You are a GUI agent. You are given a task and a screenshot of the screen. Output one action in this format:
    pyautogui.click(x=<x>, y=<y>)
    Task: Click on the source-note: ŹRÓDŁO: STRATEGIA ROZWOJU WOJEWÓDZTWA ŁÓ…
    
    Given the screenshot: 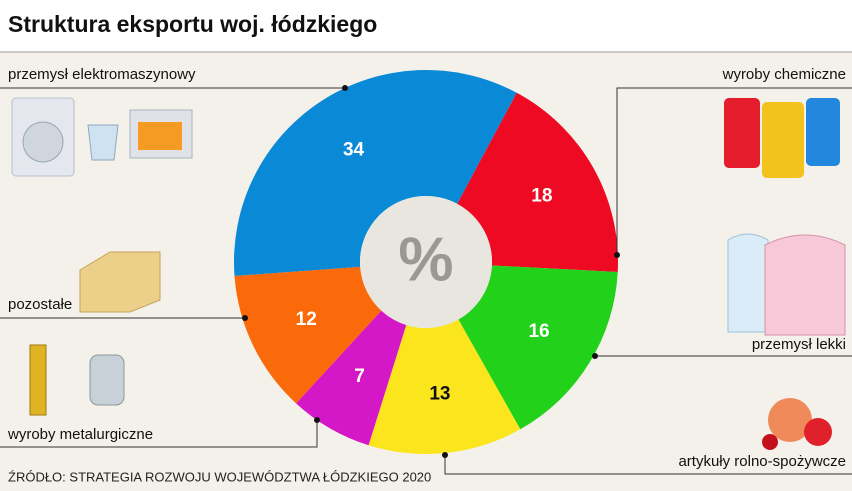 What is the action you would take?
    pyautogui.click(x=219, y=476)
    